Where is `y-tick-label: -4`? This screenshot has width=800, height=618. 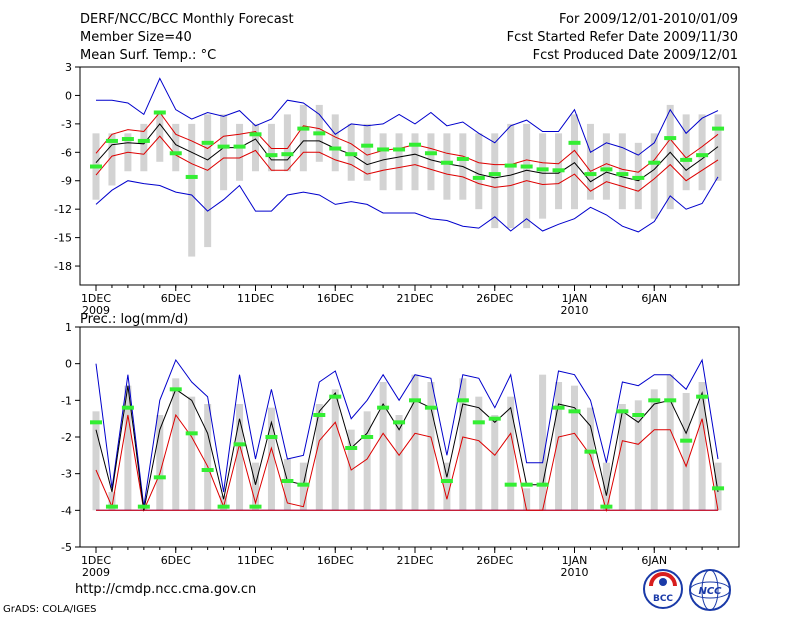 y-tick-label: -4 is located at coordinates (66, 510).